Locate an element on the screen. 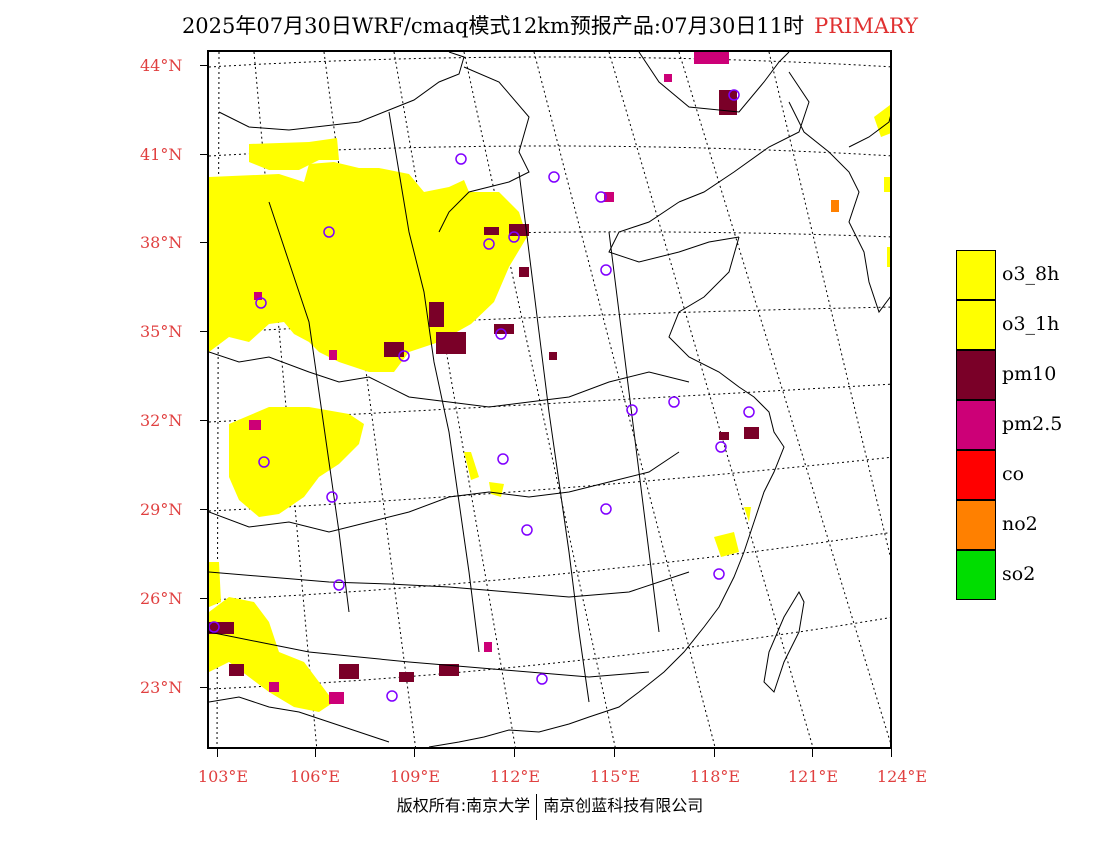  copyright-separator is located at coordinates (537, 806).